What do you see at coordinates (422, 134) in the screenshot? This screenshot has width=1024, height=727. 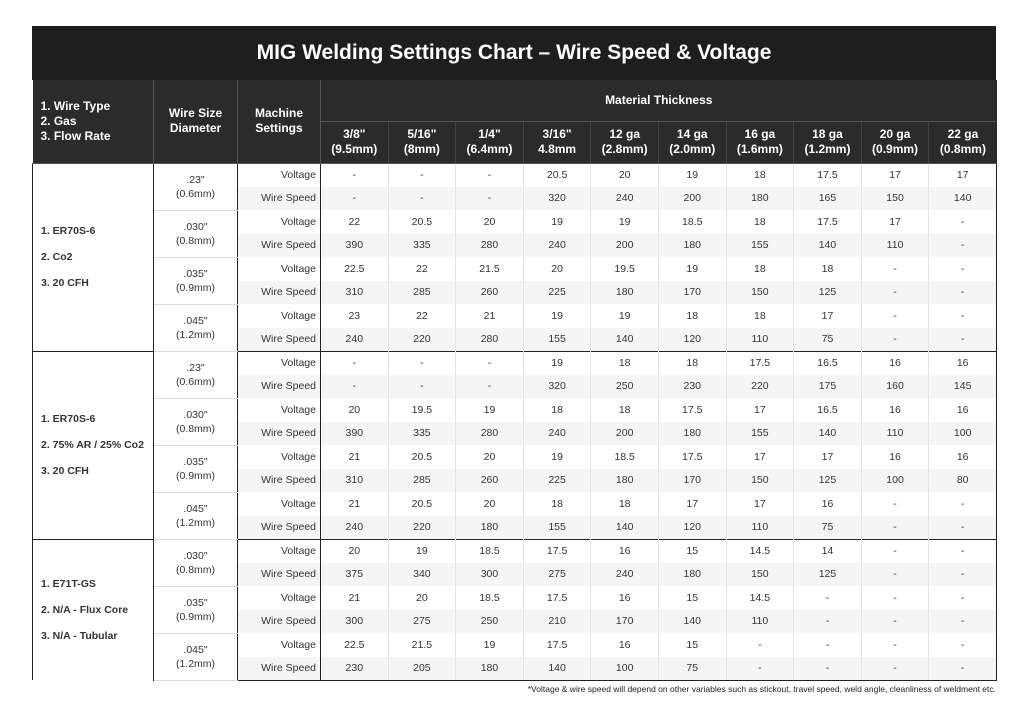 I see `thickness-label: 5/16"` at bounding box center [422, 134].